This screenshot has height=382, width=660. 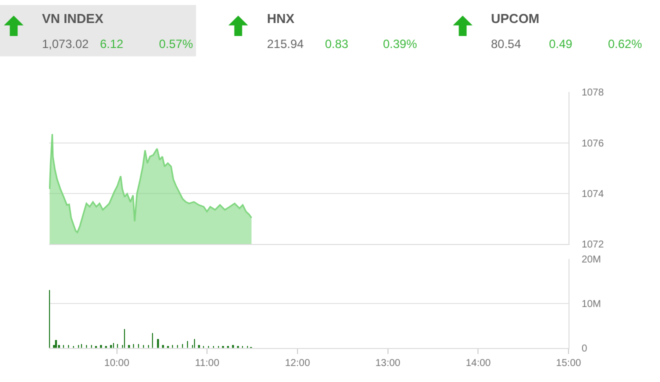 I want to click on x-tick-label: 15:00, so click(x=569, y=363).